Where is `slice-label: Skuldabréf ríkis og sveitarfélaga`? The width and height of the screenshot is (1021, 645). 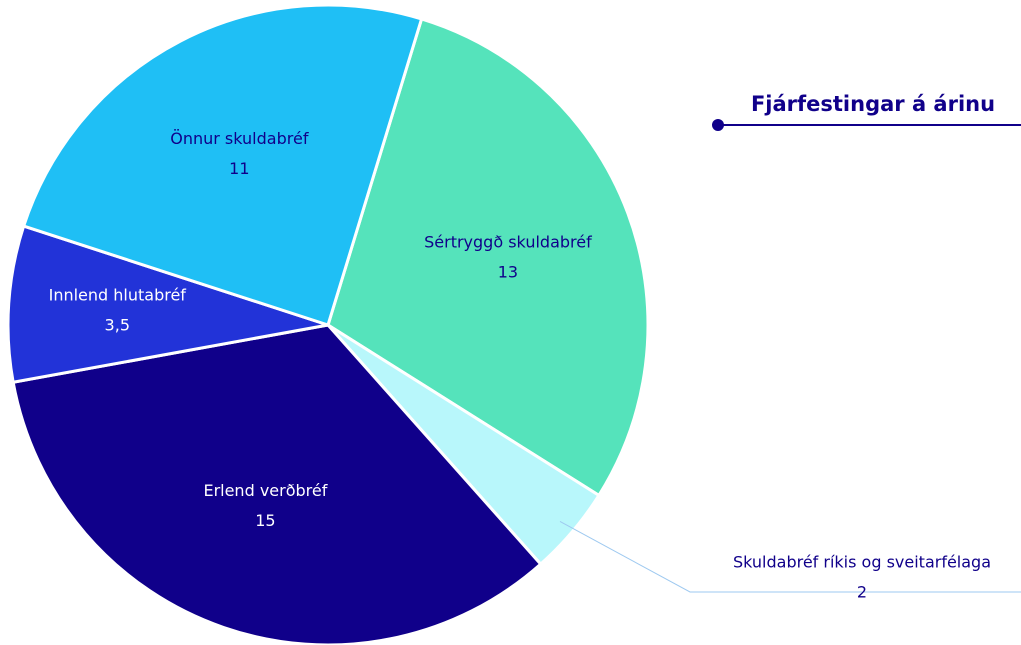
slice-label: Skuldabréf ríkis og sveitarfélaga is located at coordinates (862, 562).